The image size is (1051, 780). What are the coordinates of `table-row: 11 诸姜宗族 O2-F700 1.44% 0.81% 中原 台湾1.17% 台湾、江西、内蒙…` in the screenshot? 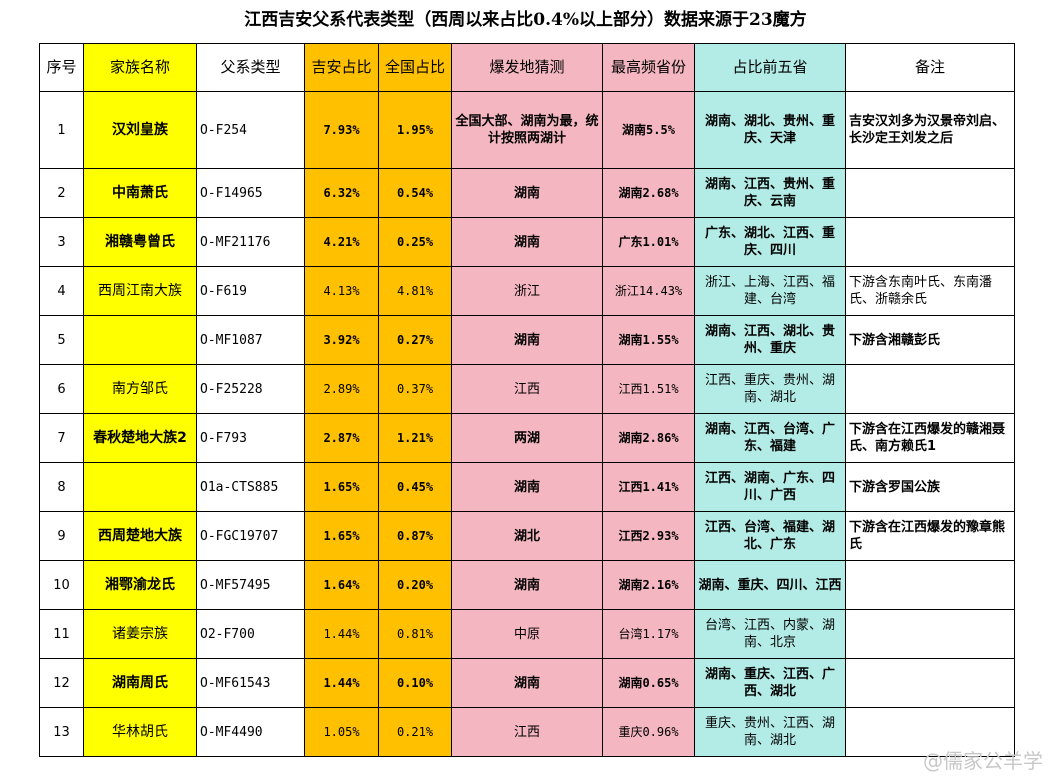 It's located at (527, 634).